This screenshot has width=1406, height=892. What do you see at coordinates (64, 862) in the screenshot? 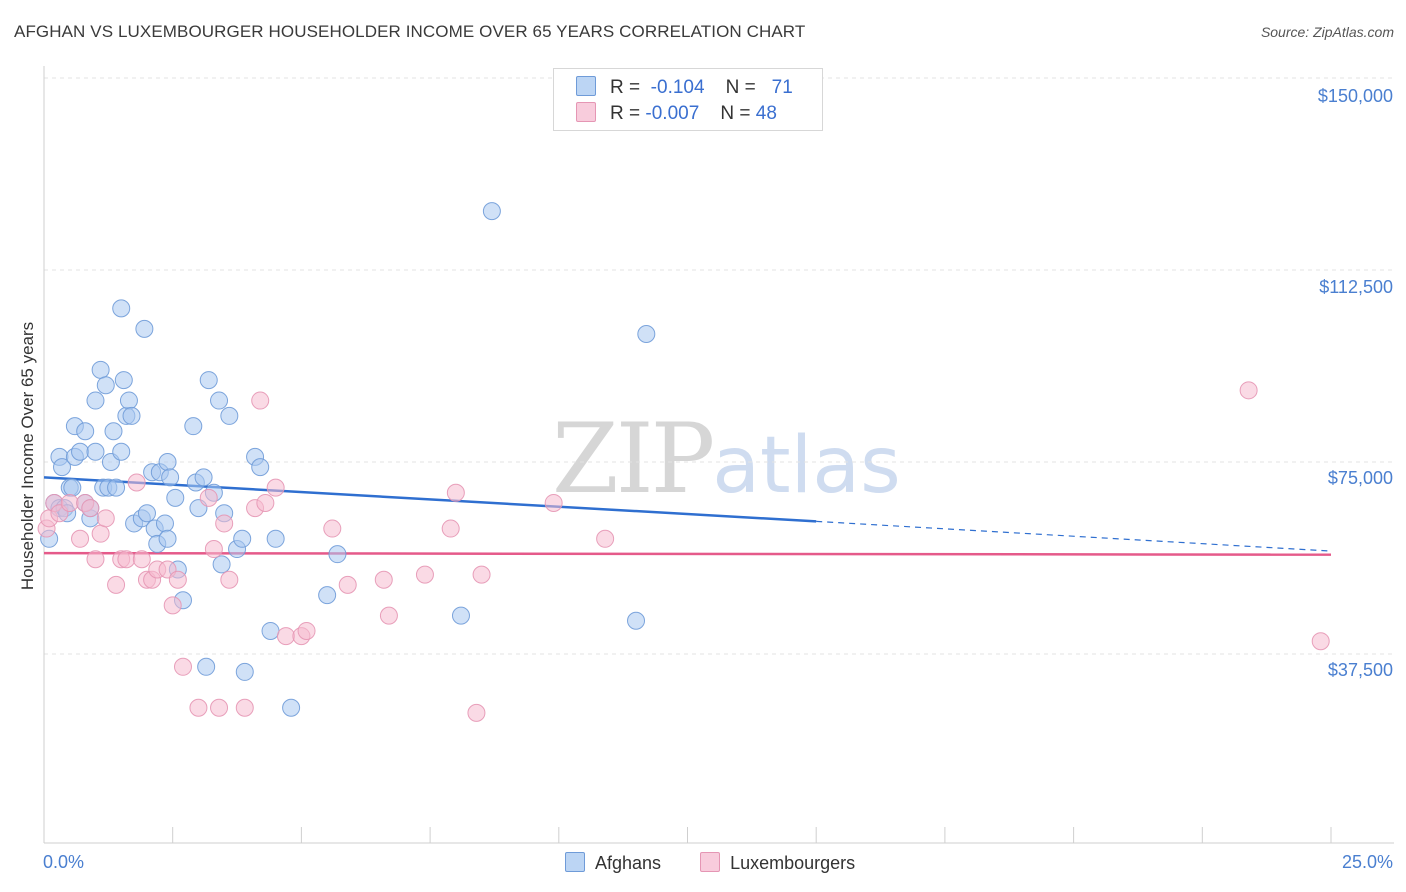
I see `x-tick-label-min: 0.0%` at bounding box center [64, 862].